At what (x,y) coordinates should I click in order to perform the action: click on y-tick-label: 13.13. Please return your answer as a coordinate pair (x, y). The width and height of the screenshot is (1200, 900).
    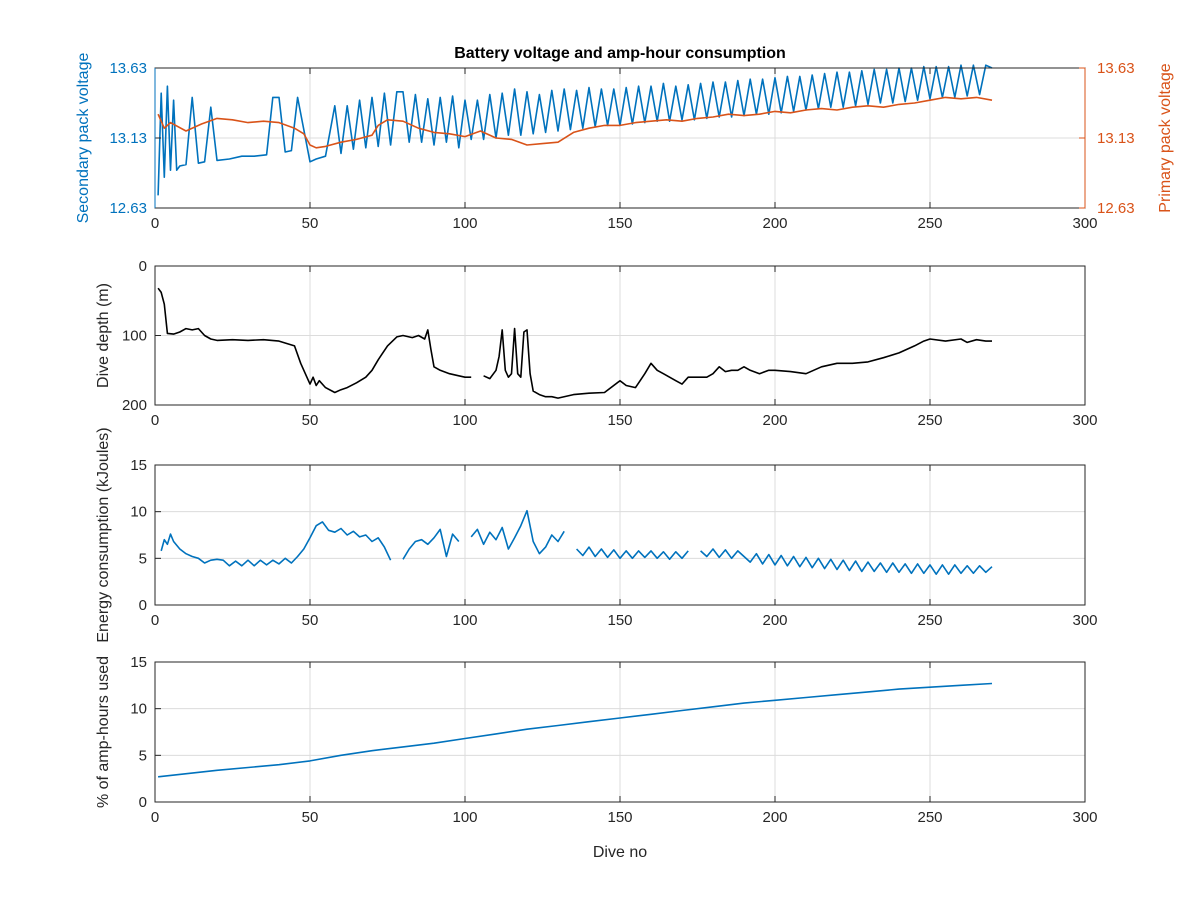
    Looking at the image, I should click on (128, 138).